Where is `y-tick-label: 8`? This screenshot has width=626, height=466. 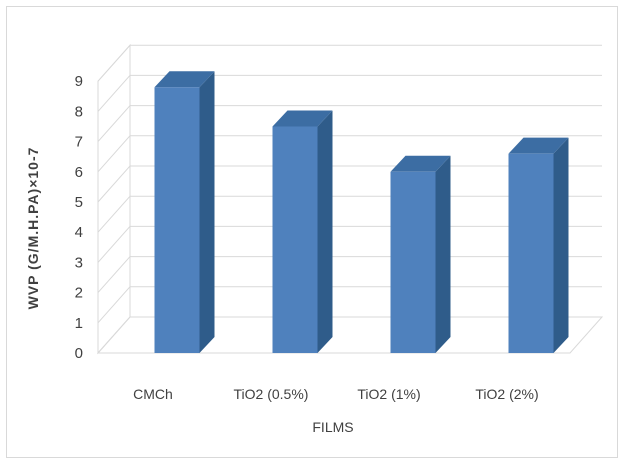
y-tick-label: 8 is located at coordinates (79, 111).